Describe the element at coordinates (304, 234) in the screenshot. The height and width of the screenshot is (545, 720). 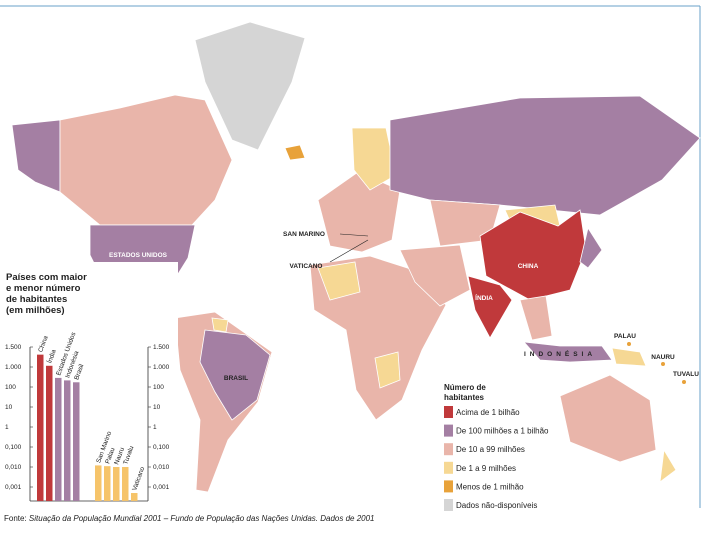
I see `country-label: SAN MARINO` at that location.